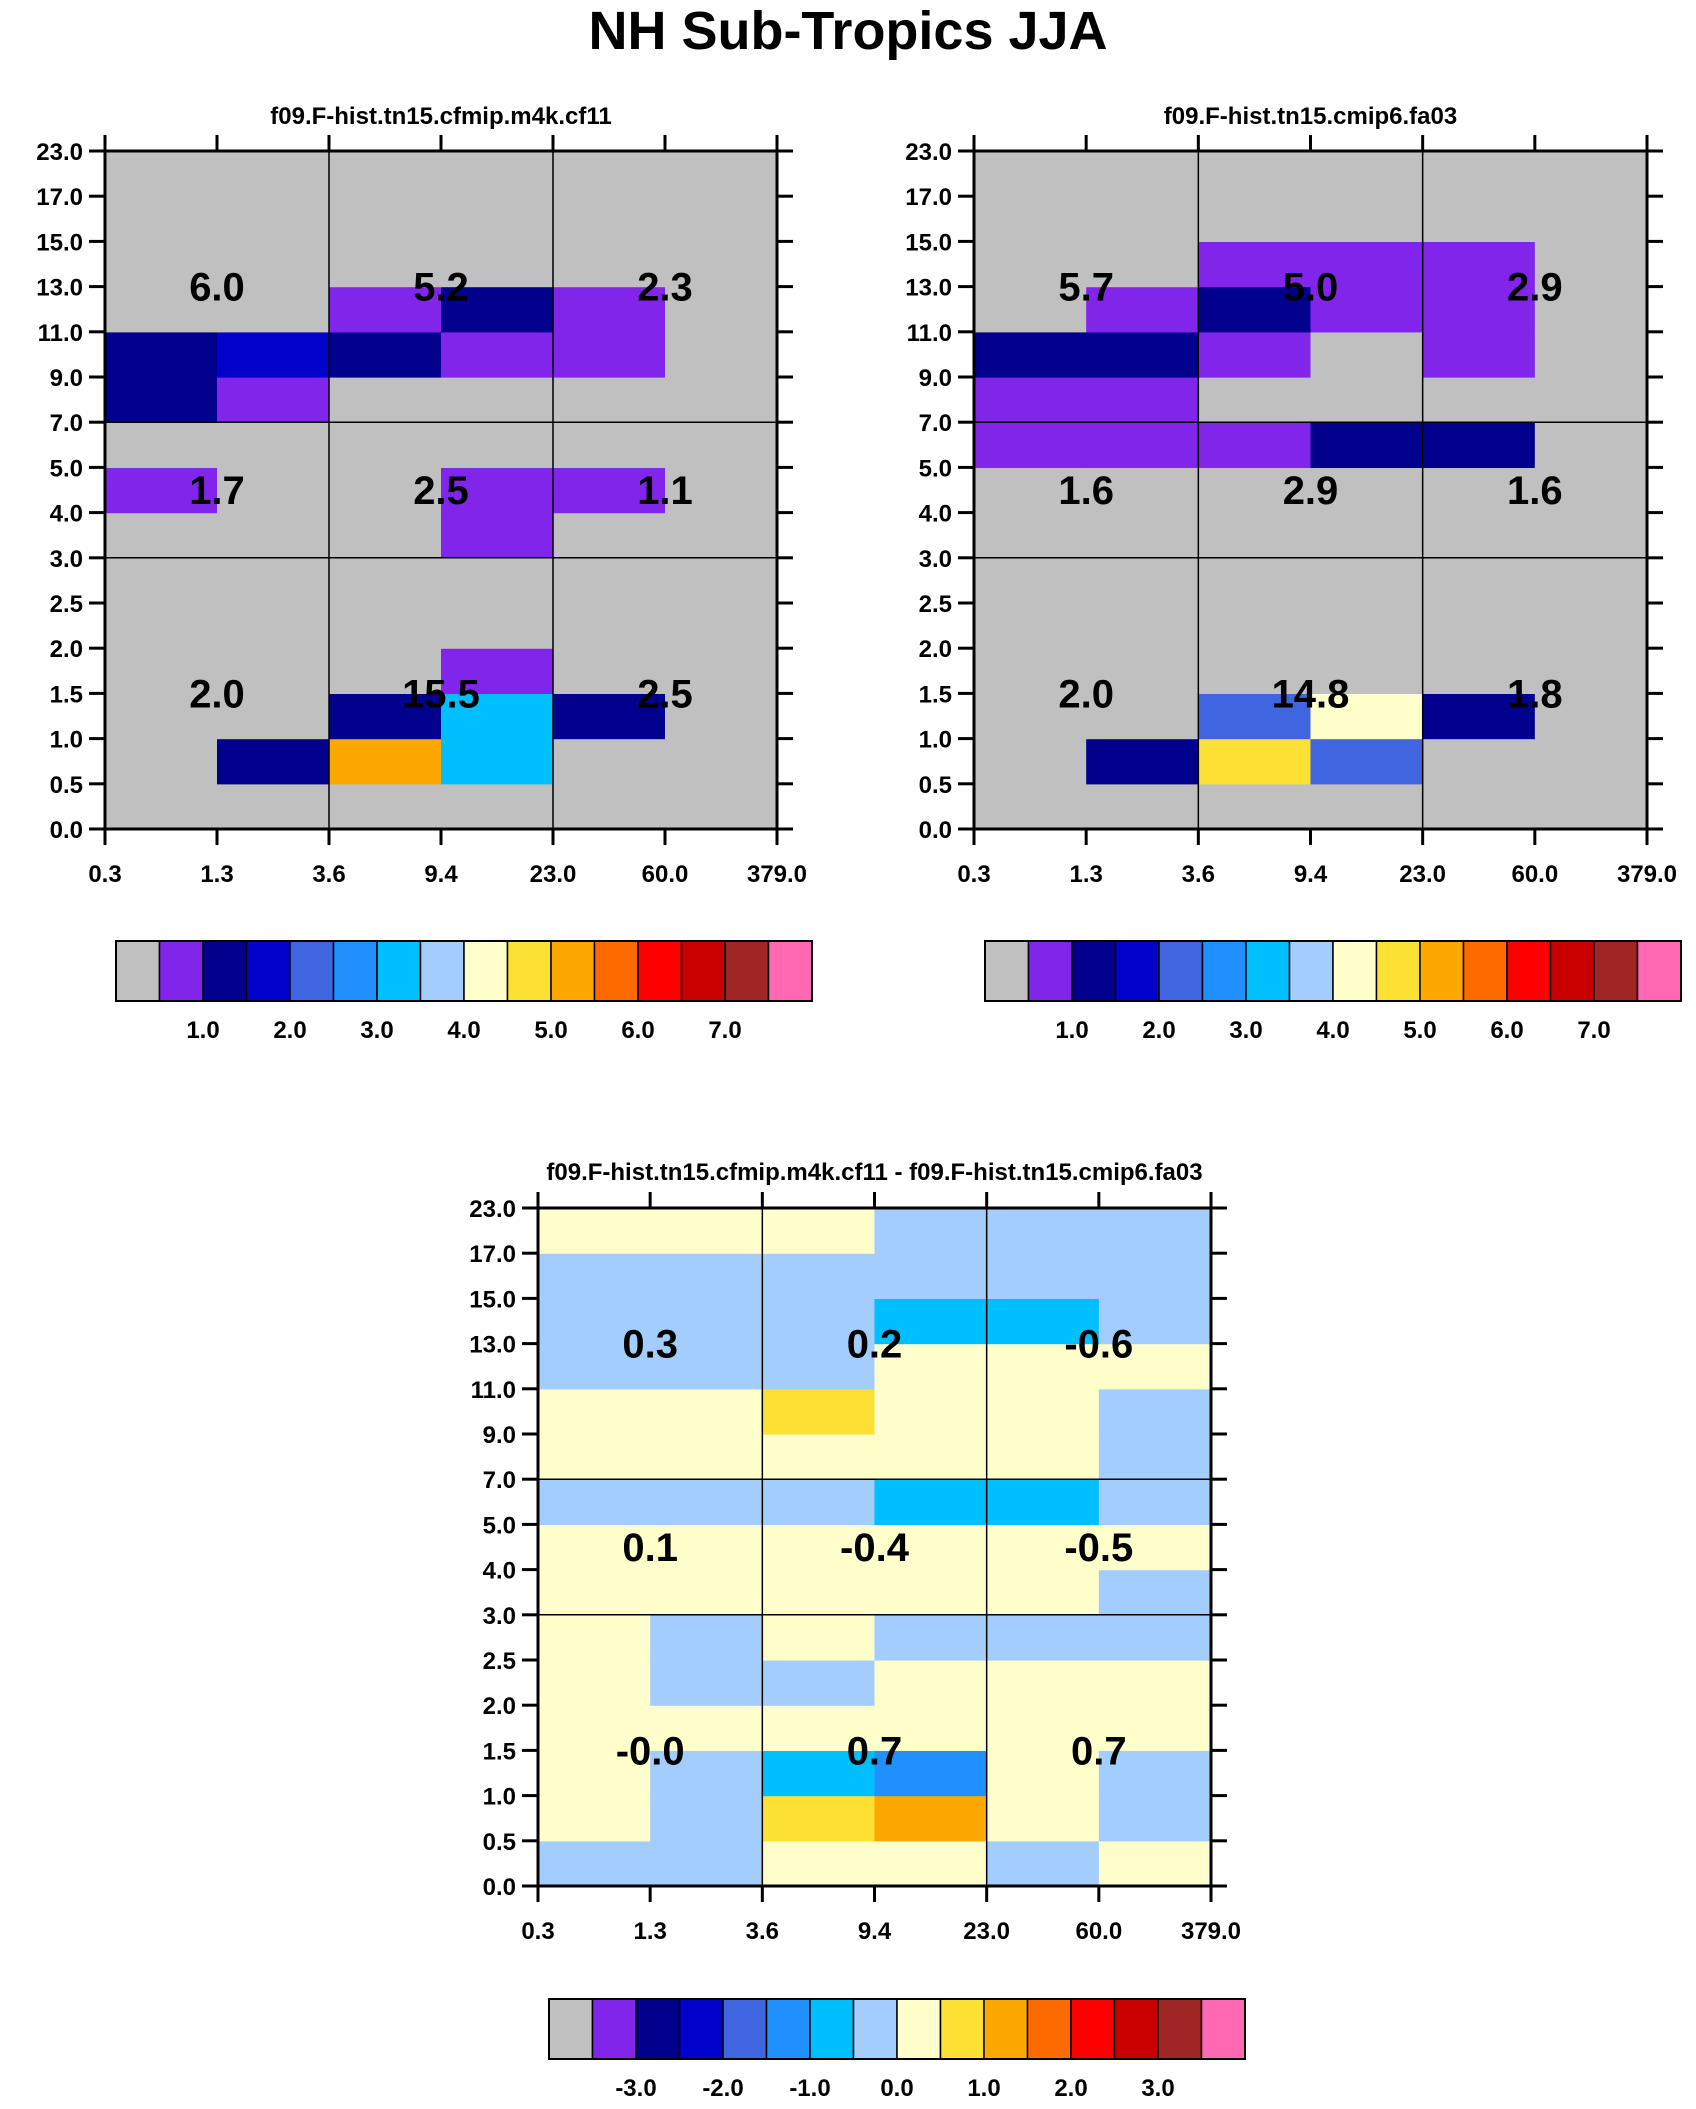  I want to click on panel-title: f09.F-hist.tn15.cfmip.m4k.cf11, so click(440, 116).